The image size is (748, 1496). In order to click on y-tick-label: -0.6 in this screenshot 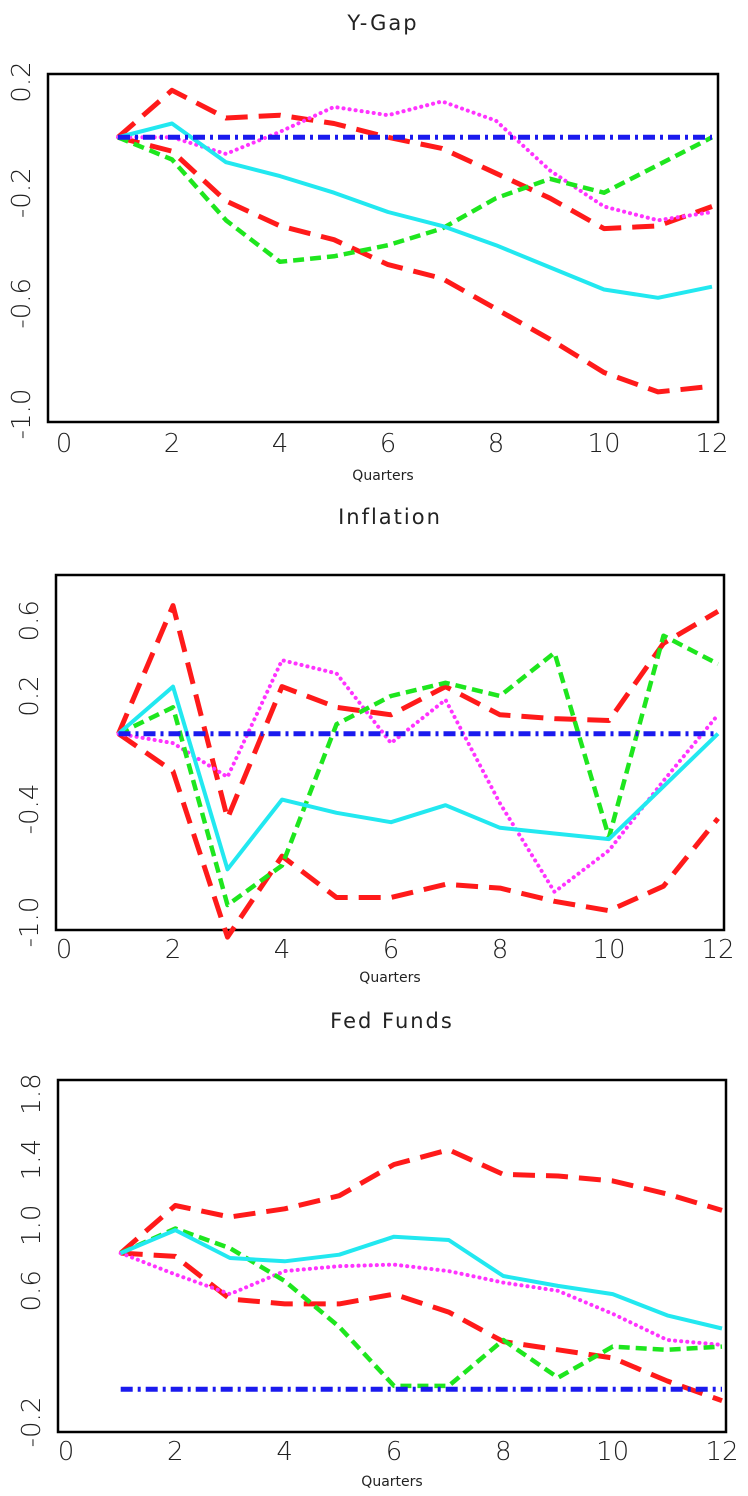, I will do `click(22, 303)`.